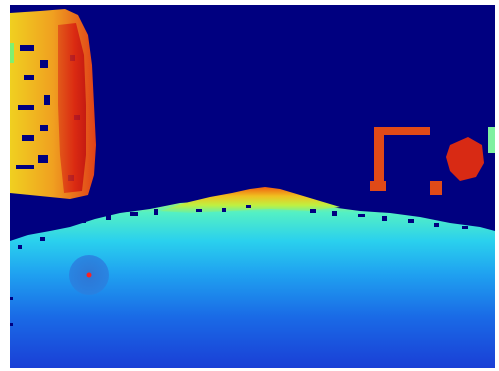 This screenshot has height=371, width=499. What do you see at coordinates (11, 311) in the screenshot?
I see `floor-noise` at bounding box center [11, 311].